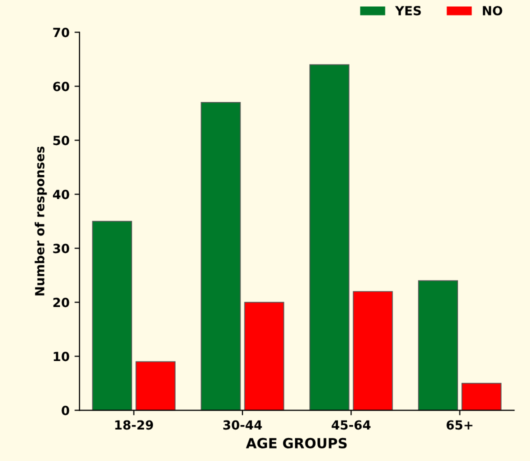 This screenshot has height=461, width=530. Describe the element at coordinates (61, 195) in the screenshot. I see `y-tick-label: 40` at that location.